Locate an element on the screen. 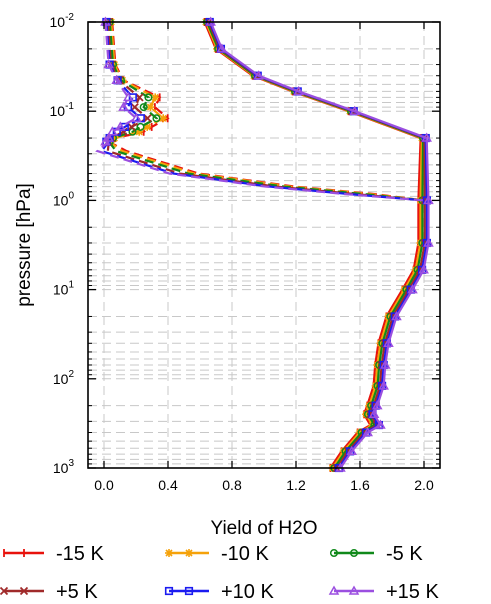 The width and height of the screenshot is (491, 604). y-tick-label: 10¹ is located at coordinates (64, 289).